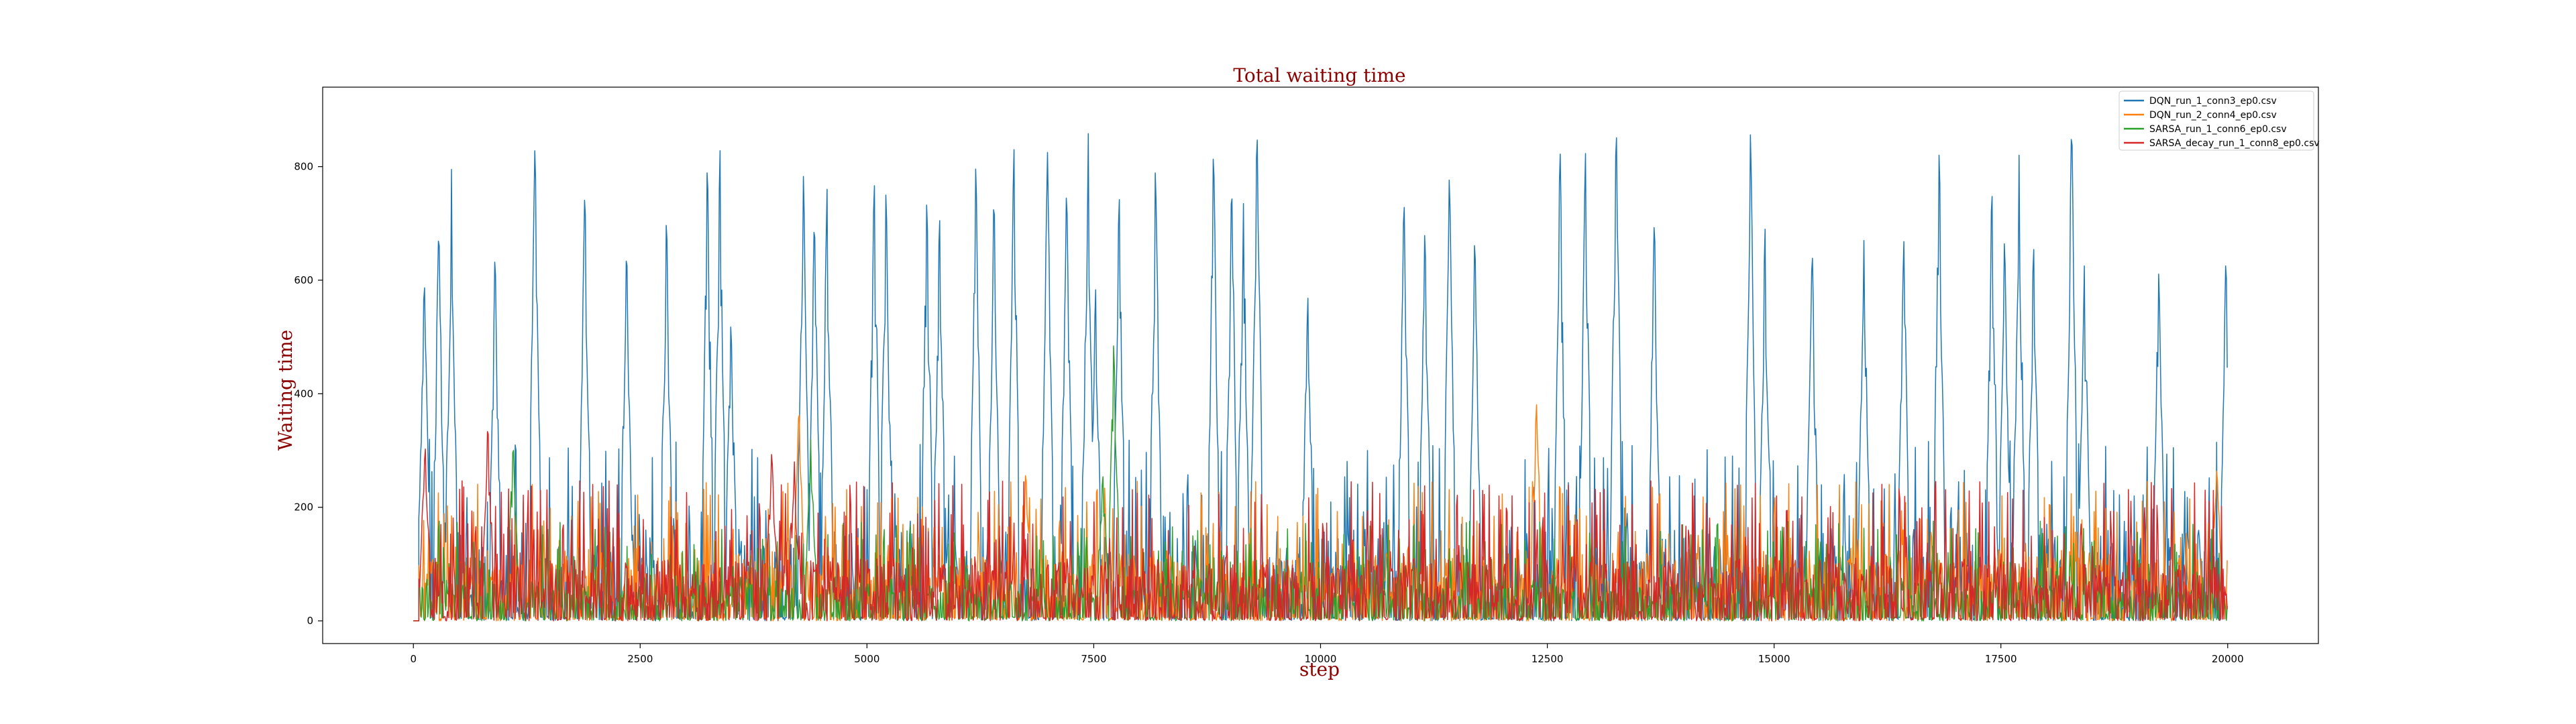  What do you see at coordinates (1319, 669) in the screenshot?
I see `x-axis-label: step` at bounding box center [1319, 669].